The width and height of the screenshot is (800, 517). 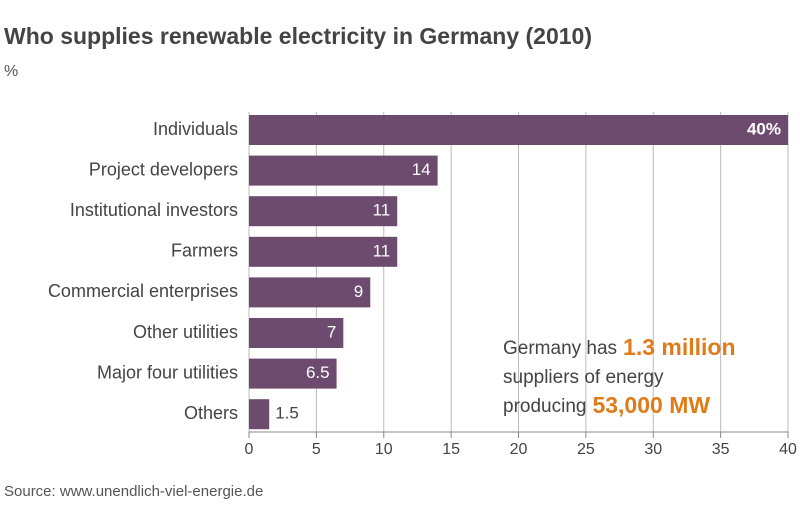 What do you see at coordinates (11, 71) in the screenshot?
I see `unit-label: %` at bounding box center [11, 71].